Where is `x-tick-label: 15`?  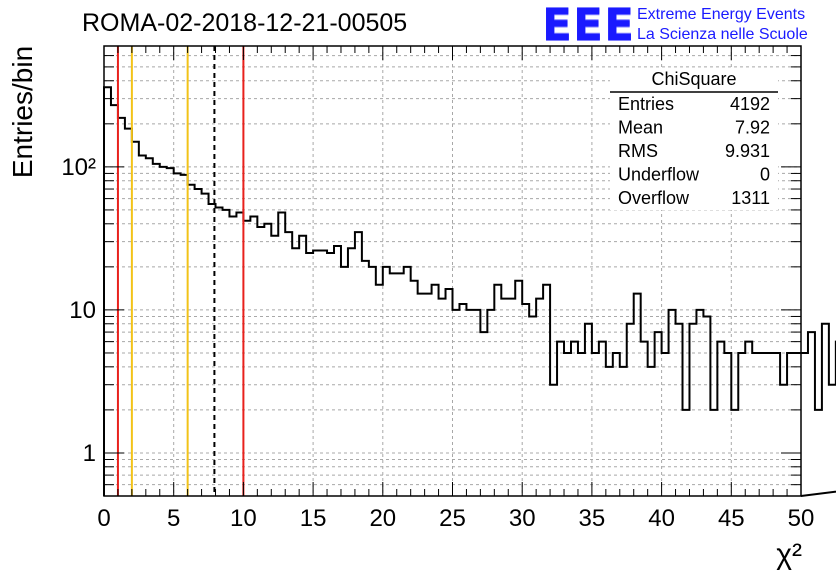 x-tick-label: 15 is located at coordinates (313, 518).